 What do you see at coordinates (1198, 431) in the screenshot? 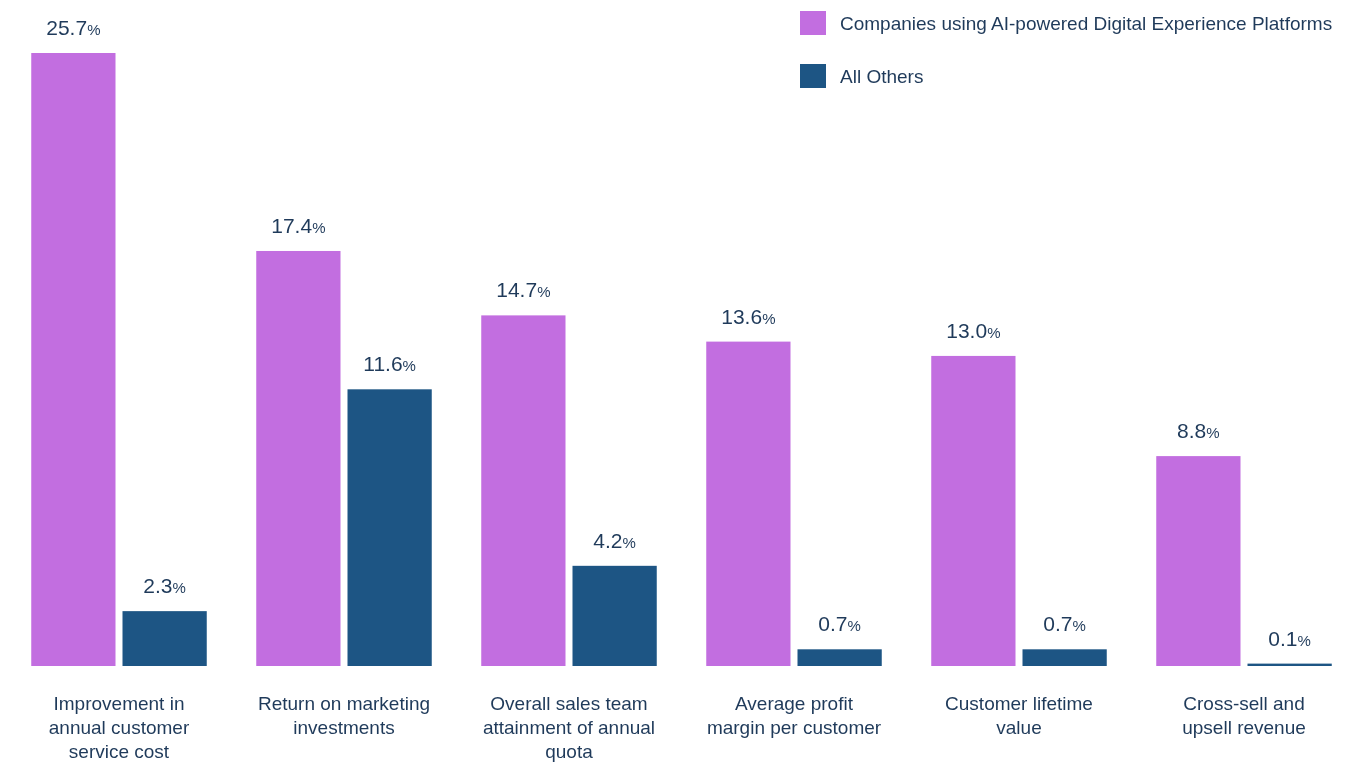
I see `data-label: 8.8%` at bounding box center [1198, 431].